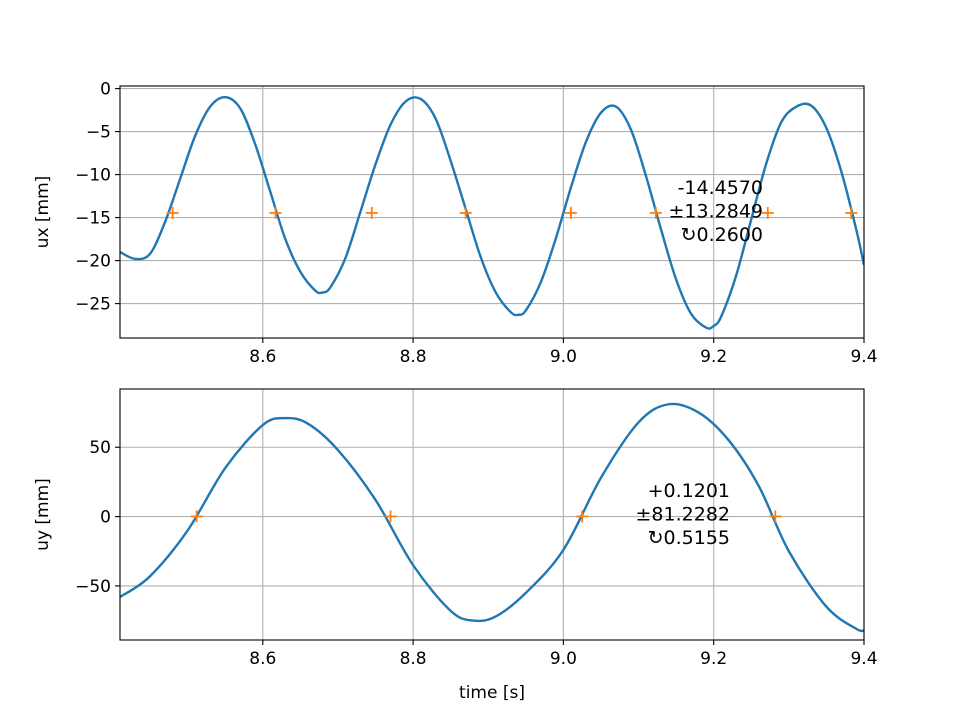 Image resolution: width=960 pixels, height=720 pixels. What do you see at coordinates (93, 219) in the screenshot?
I see `top-y-tick-label: −15` at bounding box center [93, 219].